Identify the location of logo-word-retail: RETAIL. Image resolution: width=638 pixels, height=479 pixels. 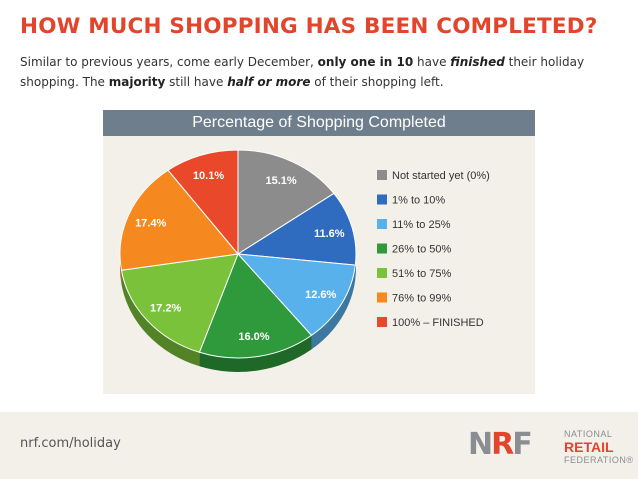
(589, 447).